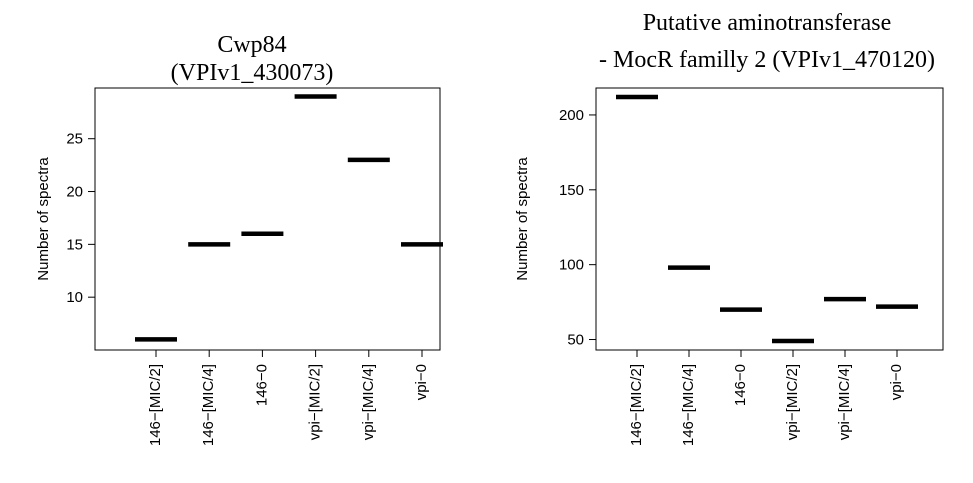  I want to click on y-tick-label: 200, so click(571, 115).